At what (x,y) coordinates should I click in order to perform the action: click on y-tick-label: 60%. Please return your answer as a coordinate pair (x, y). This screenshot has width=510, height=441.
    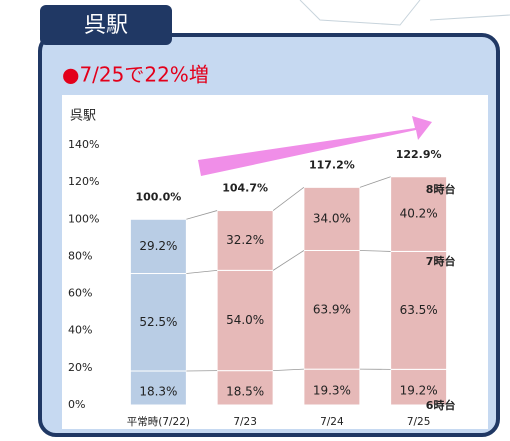
    Looking at the image, I should click on (80, 293).